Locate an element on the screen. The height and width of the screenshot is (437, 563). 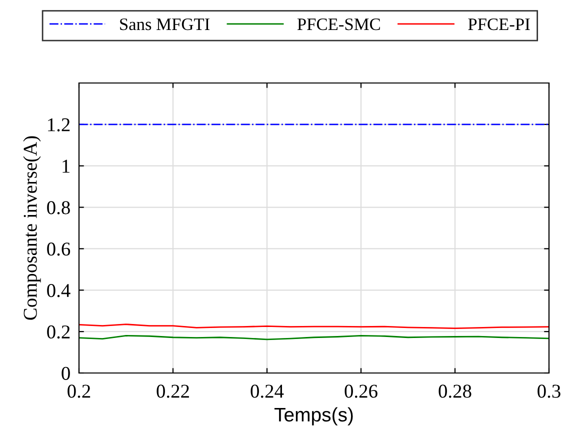
y-tick-label: 0.8 is located at coordinates (58, 207).